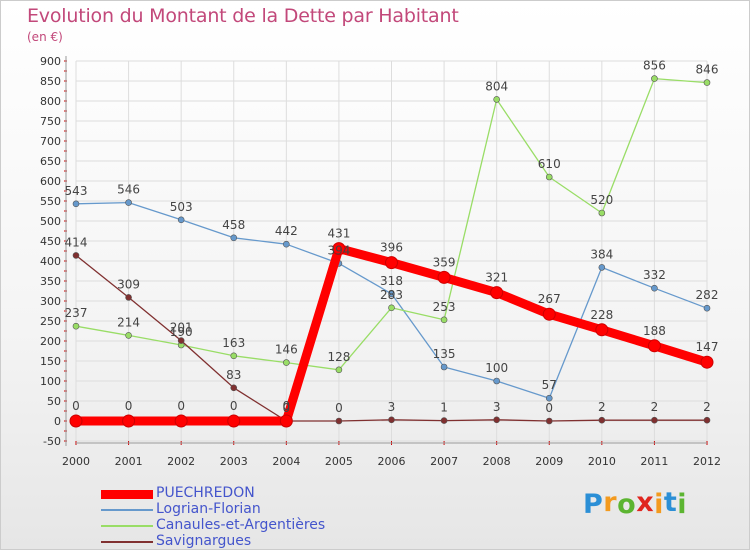  Describe the element at coordinates (128, 284) in the screenshot. I see `data-label: 309` at that location.